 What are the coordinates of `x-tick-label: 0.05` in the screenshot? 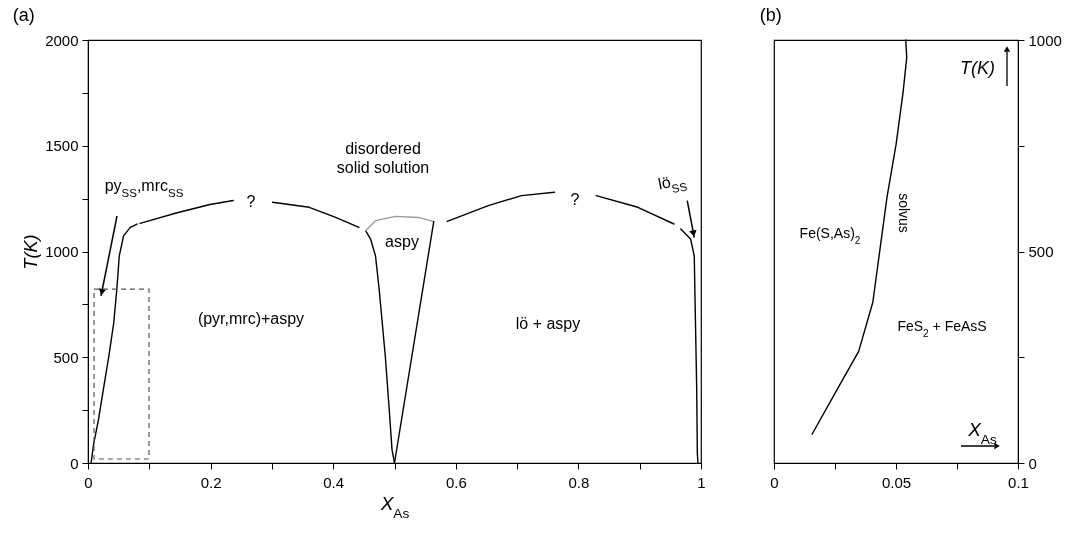 It's located at (896, 482).